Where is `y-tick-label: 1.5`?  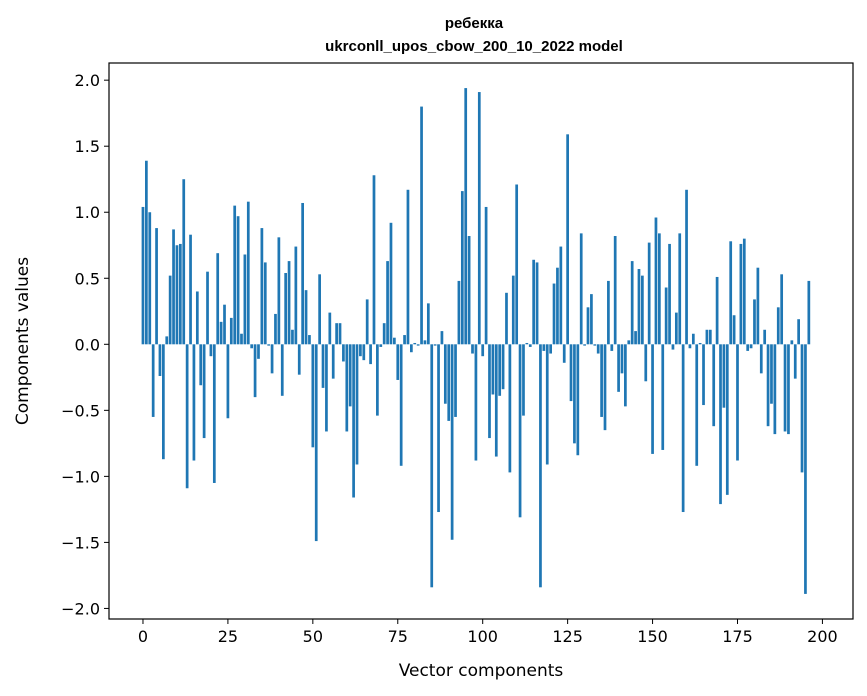
y-tick-label: 1.5 is located at coordinates (87, 146).